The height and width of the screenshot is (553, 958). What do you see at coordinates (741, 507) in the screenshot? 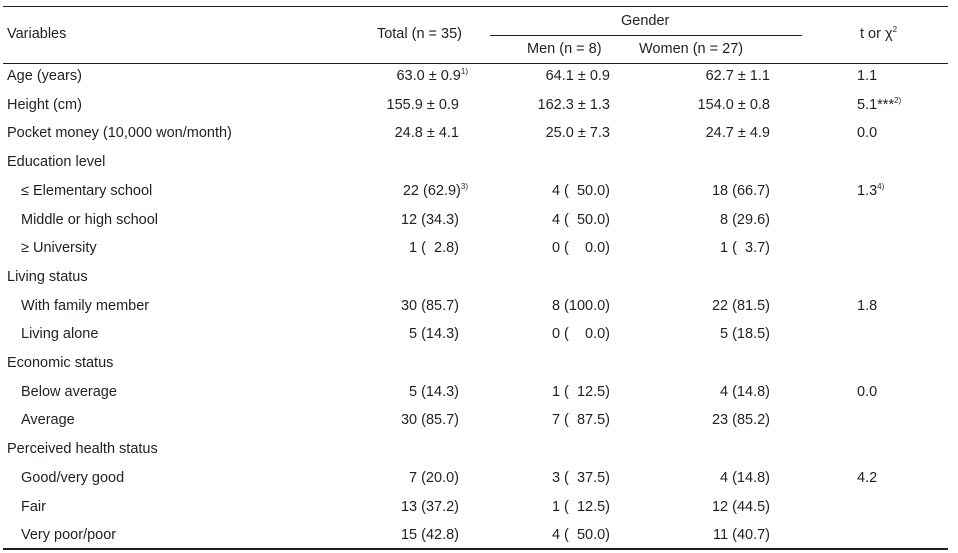
I see `cell-women: 12 (44.5)` at bounding box center [741, 507].